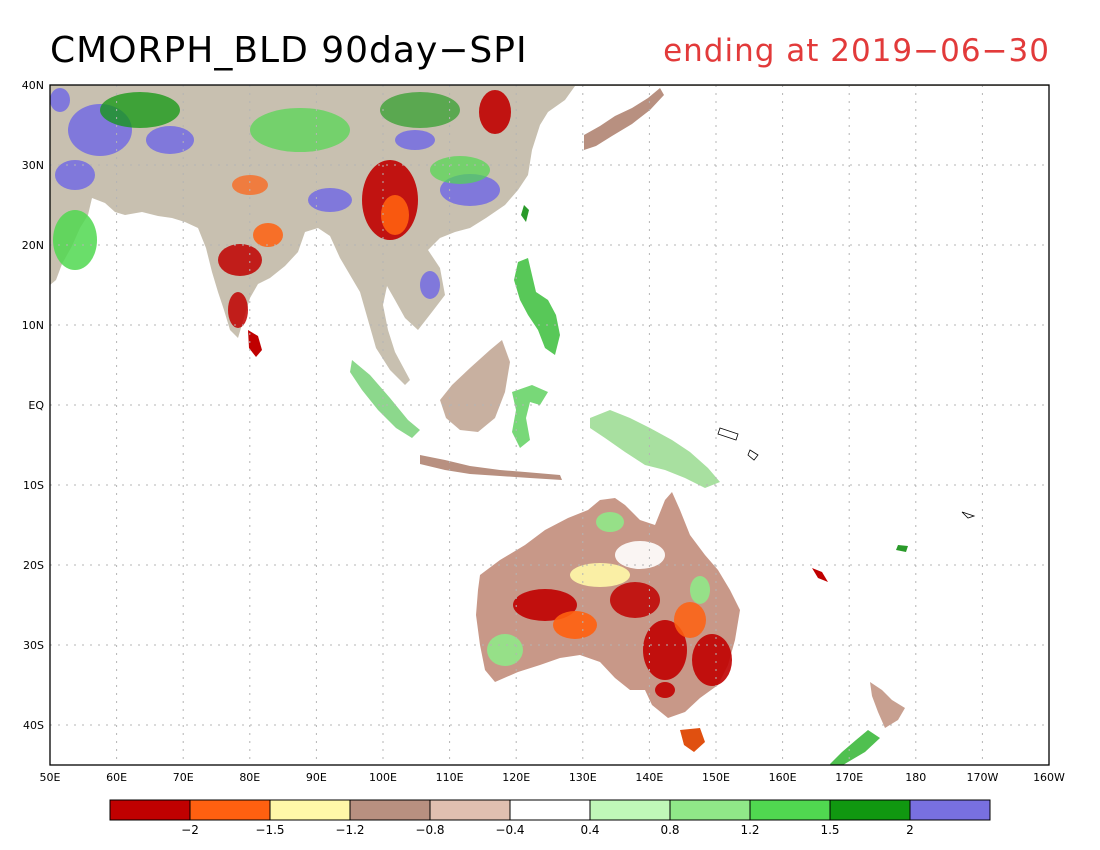 The height and width of the screenshot is (850, 1100). Describe the element at coordinates (910, 830) in the screenshot. I see `legend-label: 2` at that location.